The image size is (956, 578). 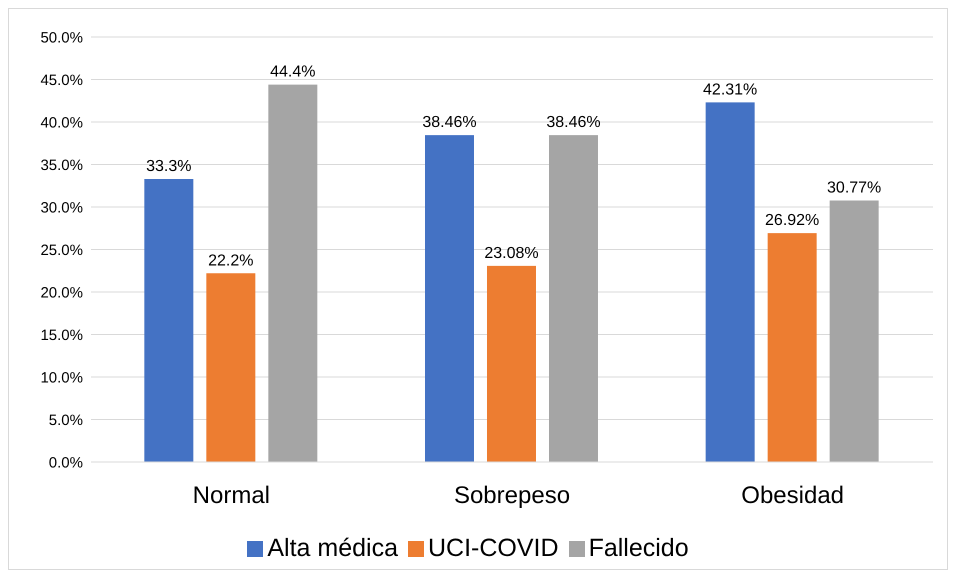 What do you see at coordinates (61, 165) in the screenshot?
I see `y-tick-label: 35.0%` at bounding box center [61, 165].